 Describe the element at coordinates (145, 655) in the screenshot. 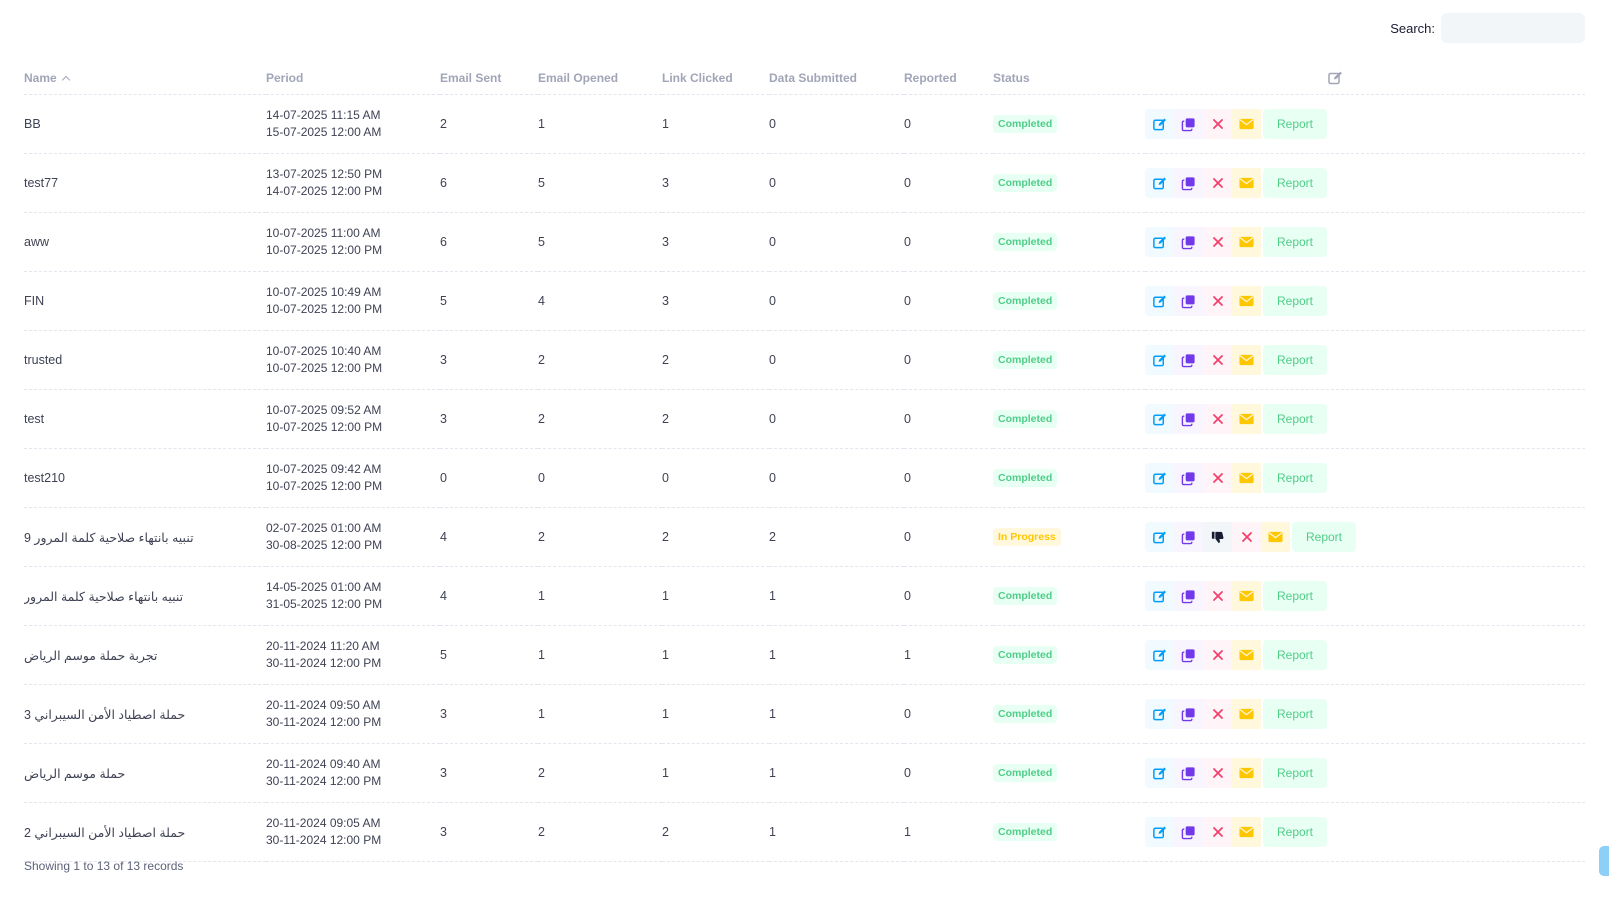

I see `campaign-name: تجربة حملة موسم الرياض` at that location.